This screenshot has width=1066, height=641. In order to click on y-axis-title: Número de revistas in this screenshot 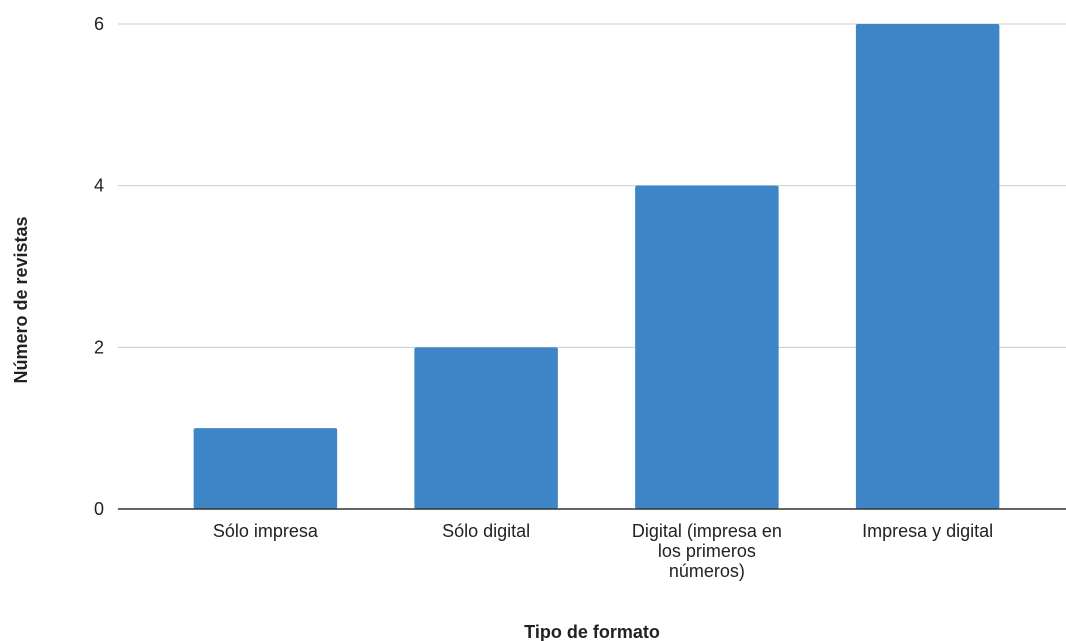, I will do `click(21, 299)`.